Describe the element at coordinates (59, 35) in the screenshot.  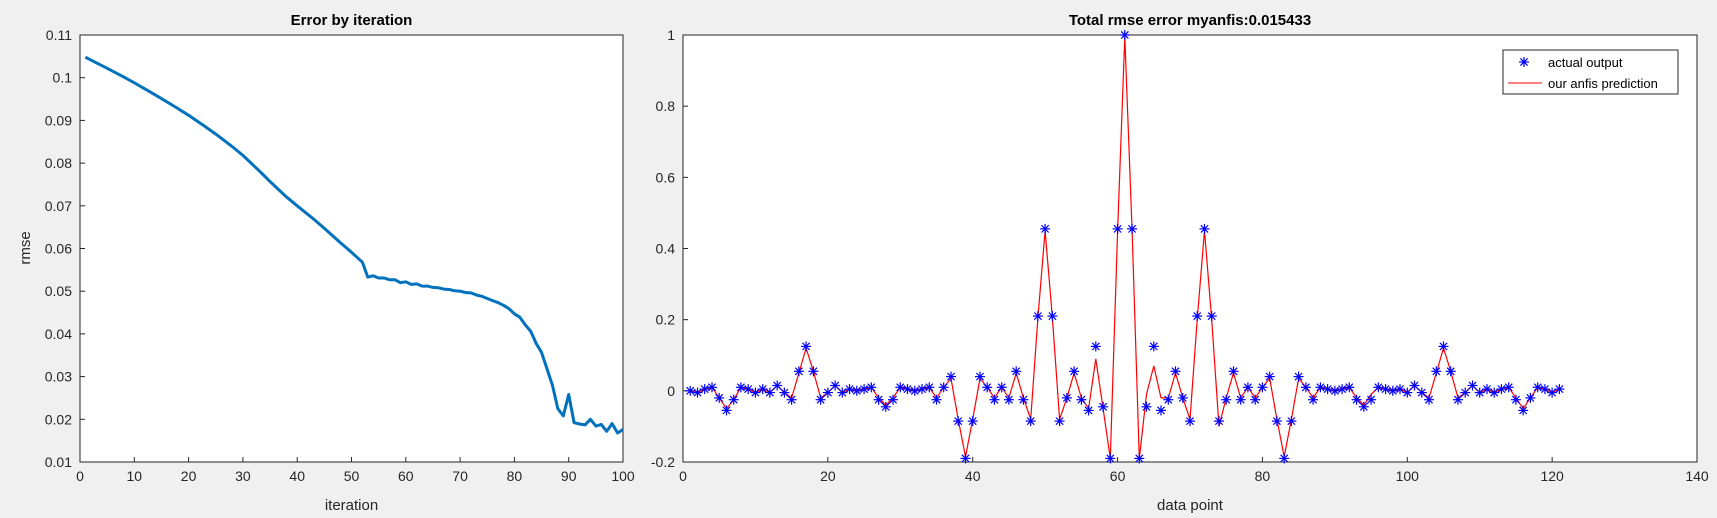
I see `y-tick-label: 0.11` at that location.